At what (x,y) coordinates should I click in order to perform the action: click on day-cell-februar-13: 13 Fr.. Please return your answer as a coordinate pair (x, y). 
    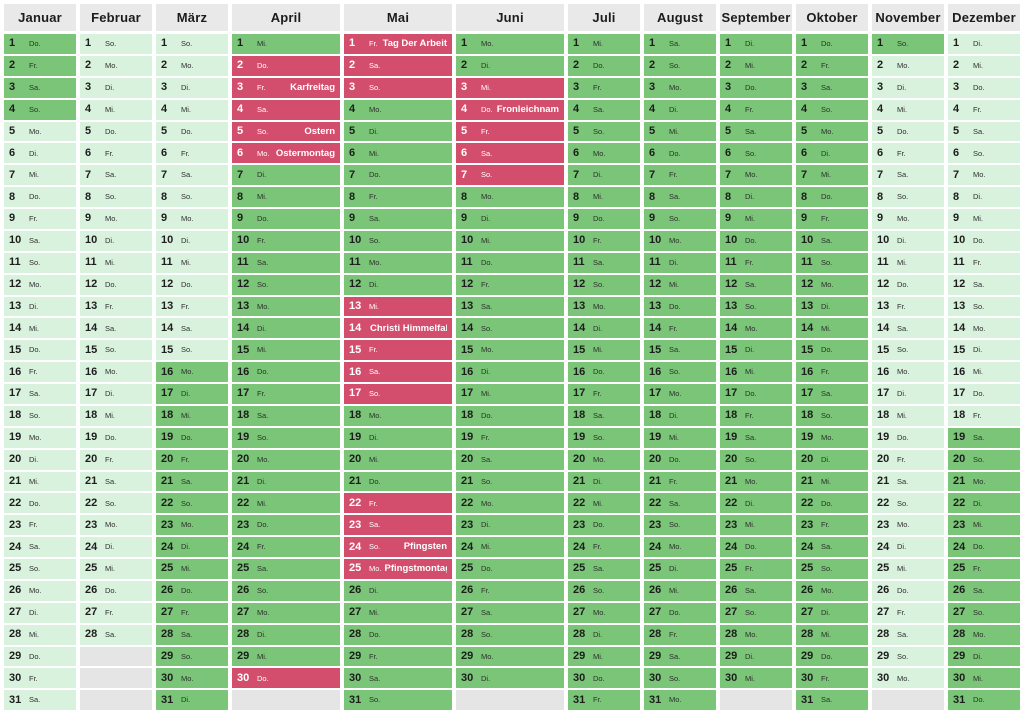
    Looking at the image, I should click on (116, 306).